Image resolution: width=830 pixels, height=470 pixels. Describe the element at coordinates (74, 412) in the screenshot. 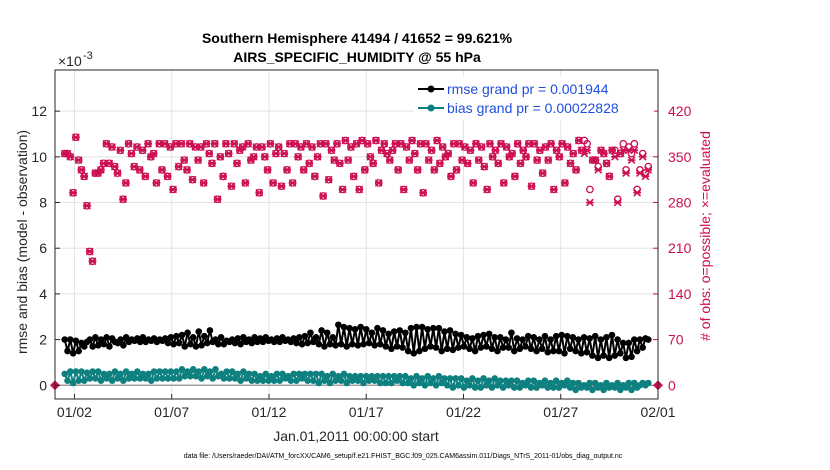

I see `x-tick-label: 01/02` at that location.